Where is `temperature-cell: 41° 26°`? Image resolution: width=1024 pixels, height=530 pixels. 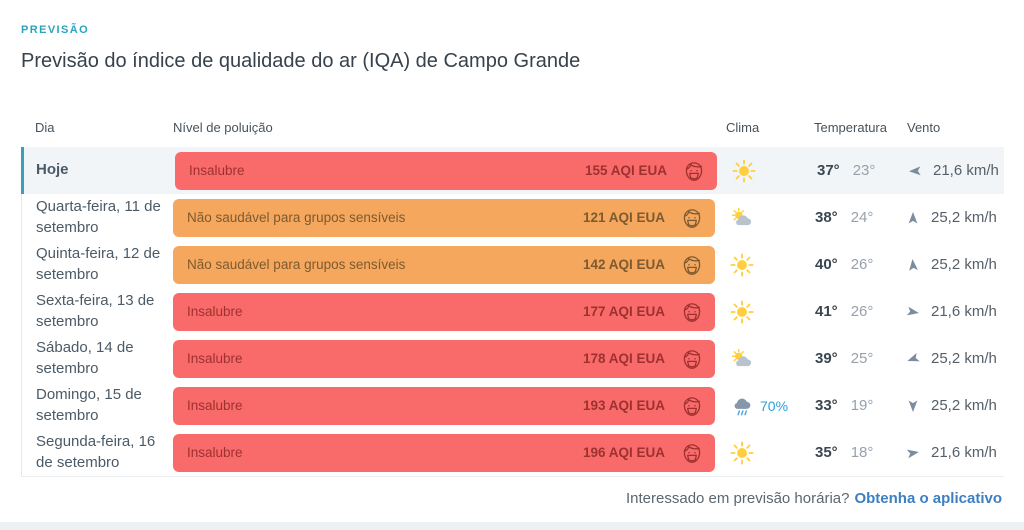 temperature-cell: 41° 26° is located at coordinates (847, 311).